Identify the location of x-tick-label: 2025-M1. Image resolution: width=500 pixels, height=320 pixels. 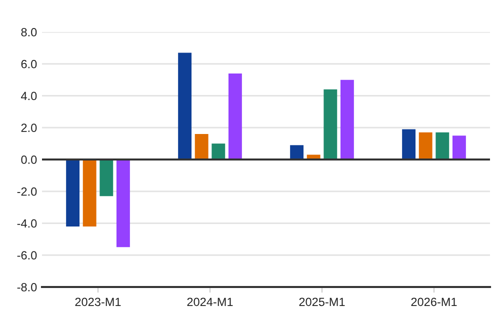
(322, 302).